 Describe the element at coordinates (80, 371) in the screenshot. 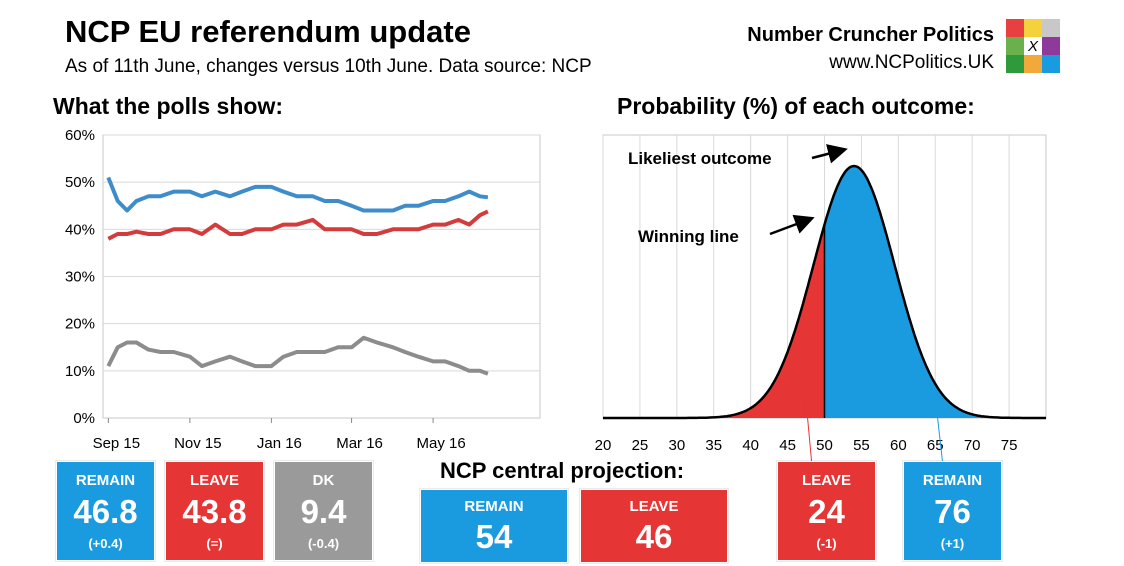

I see `y-tick-label: 10%` at that location.